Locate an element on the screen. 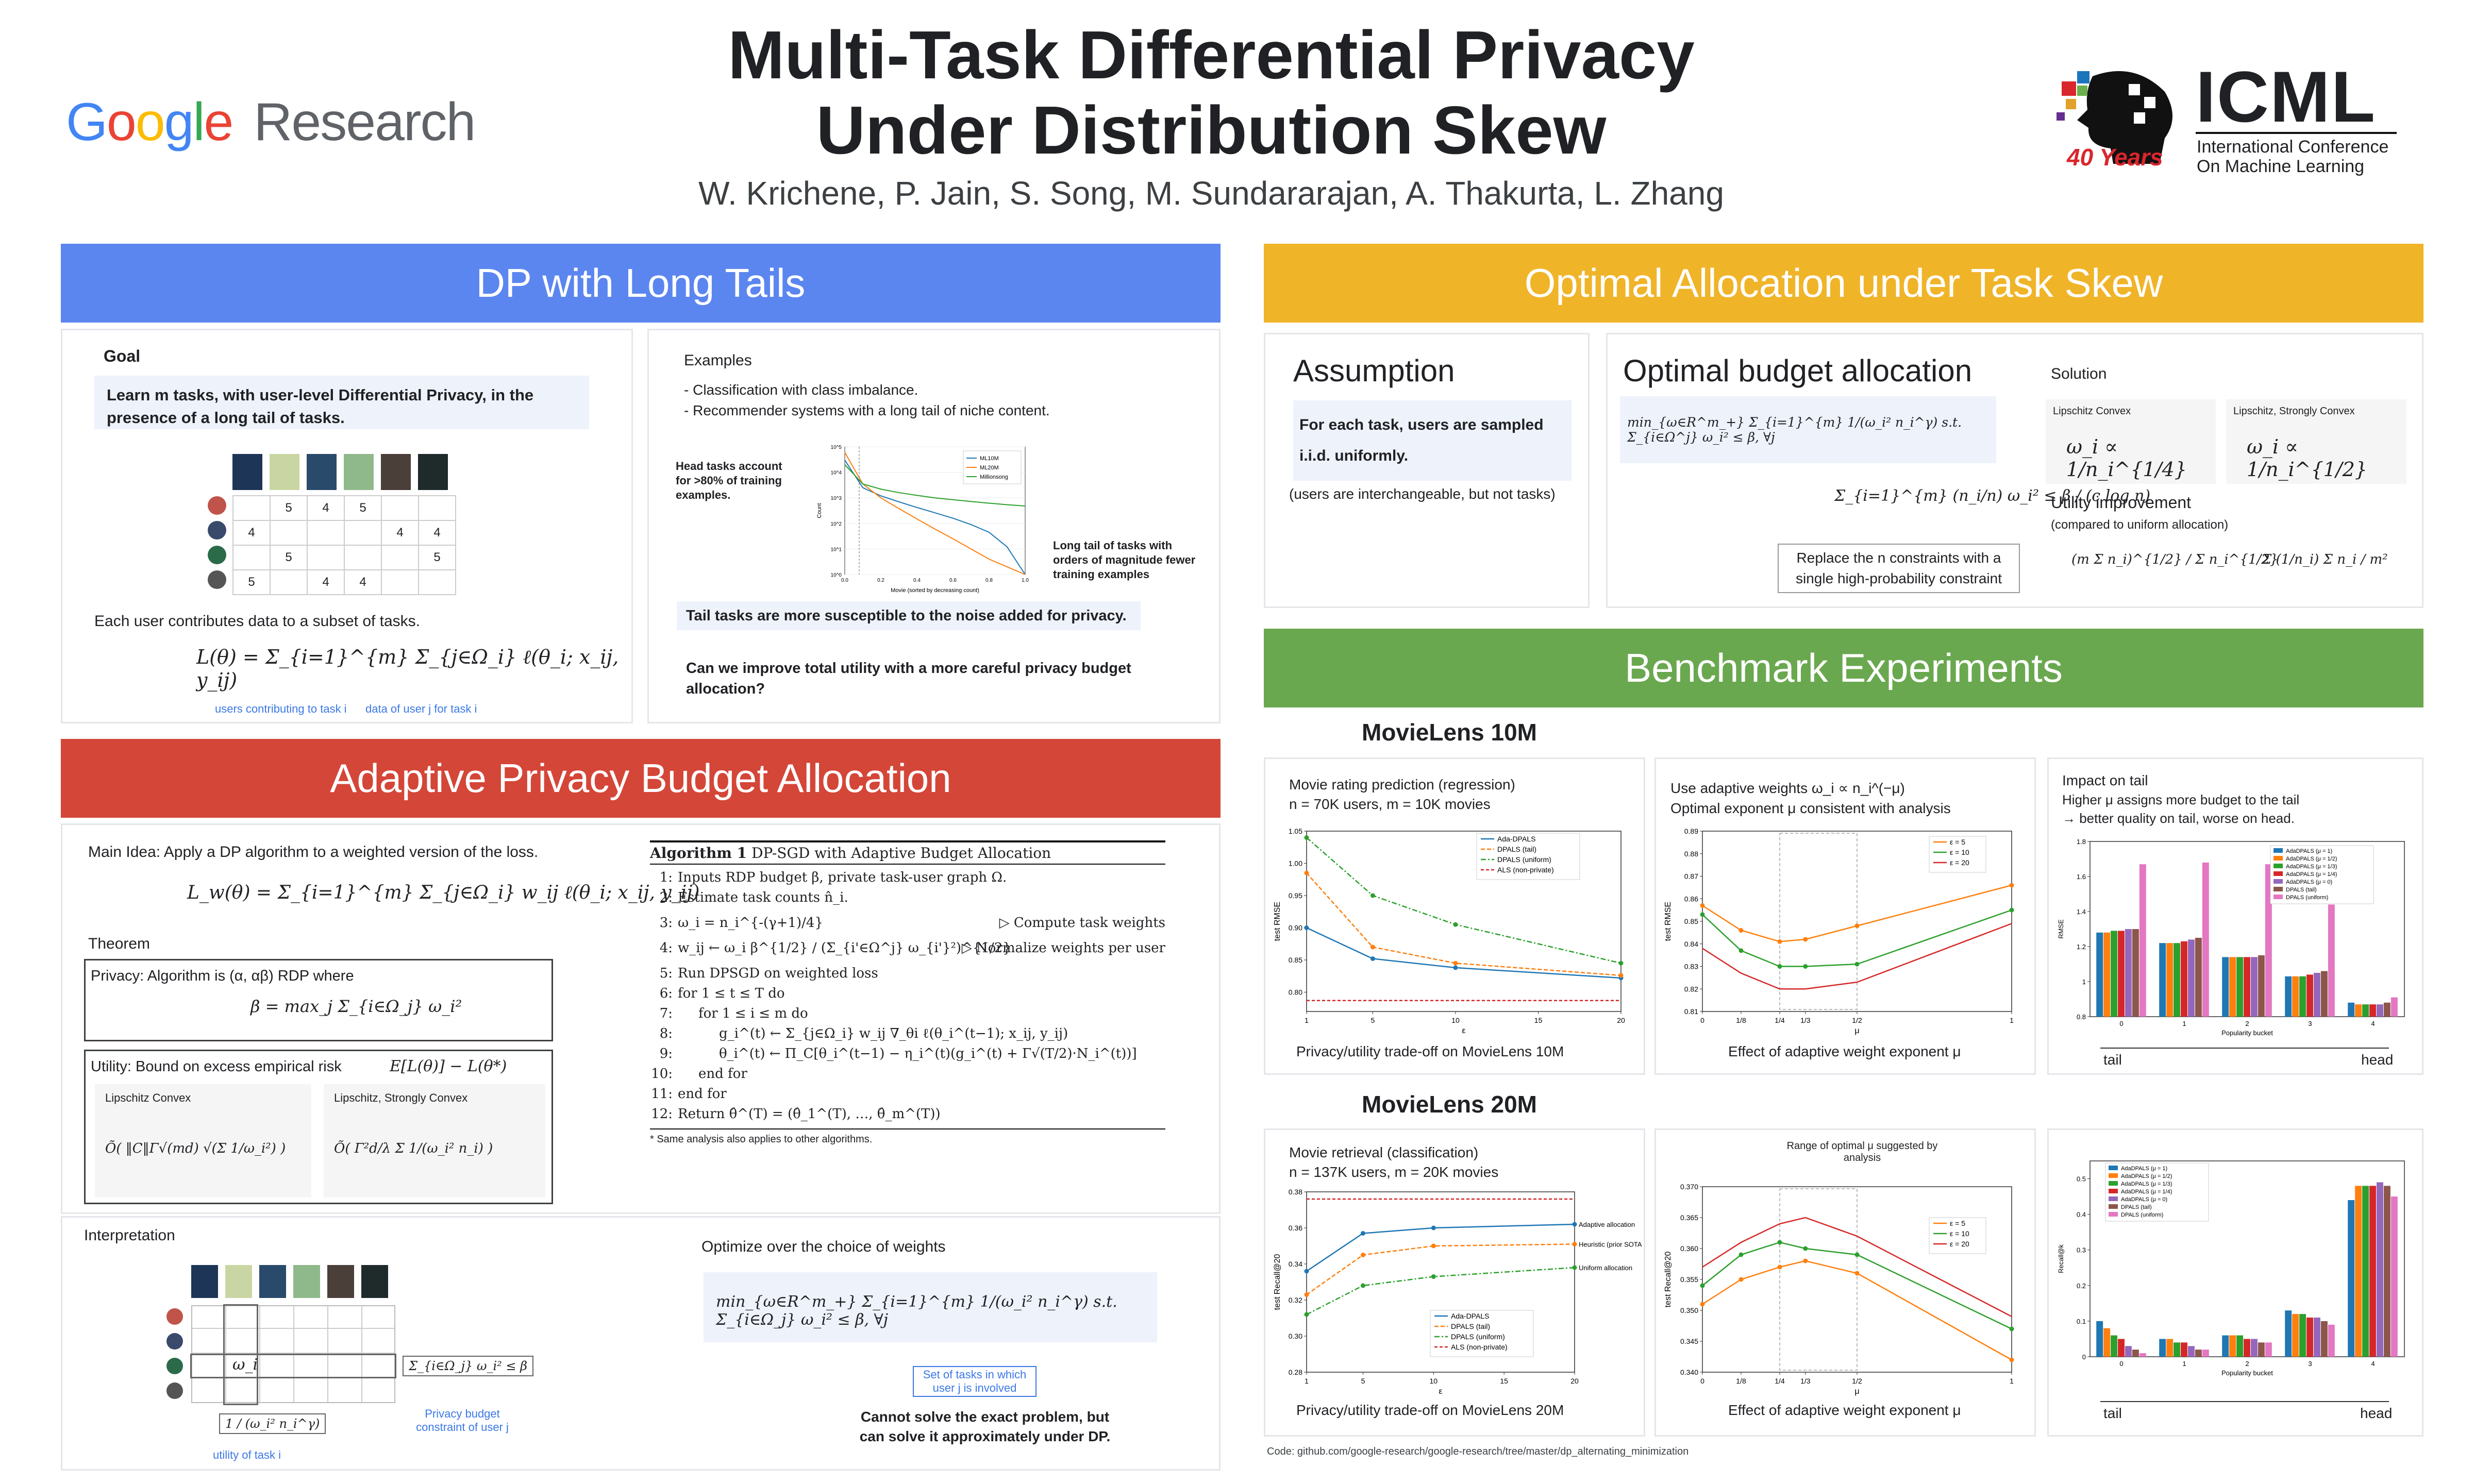  sol2-formula: ω_i ∝ 1/n_i^{1/2} is located at coordinates (2307, 458).